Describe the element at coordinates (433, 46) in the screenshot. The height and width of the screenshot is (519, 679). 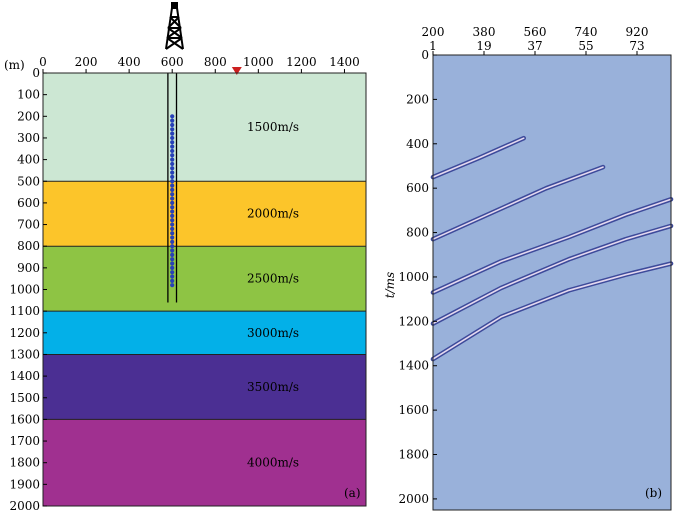
I see `trace-number-label: 1` at that location.